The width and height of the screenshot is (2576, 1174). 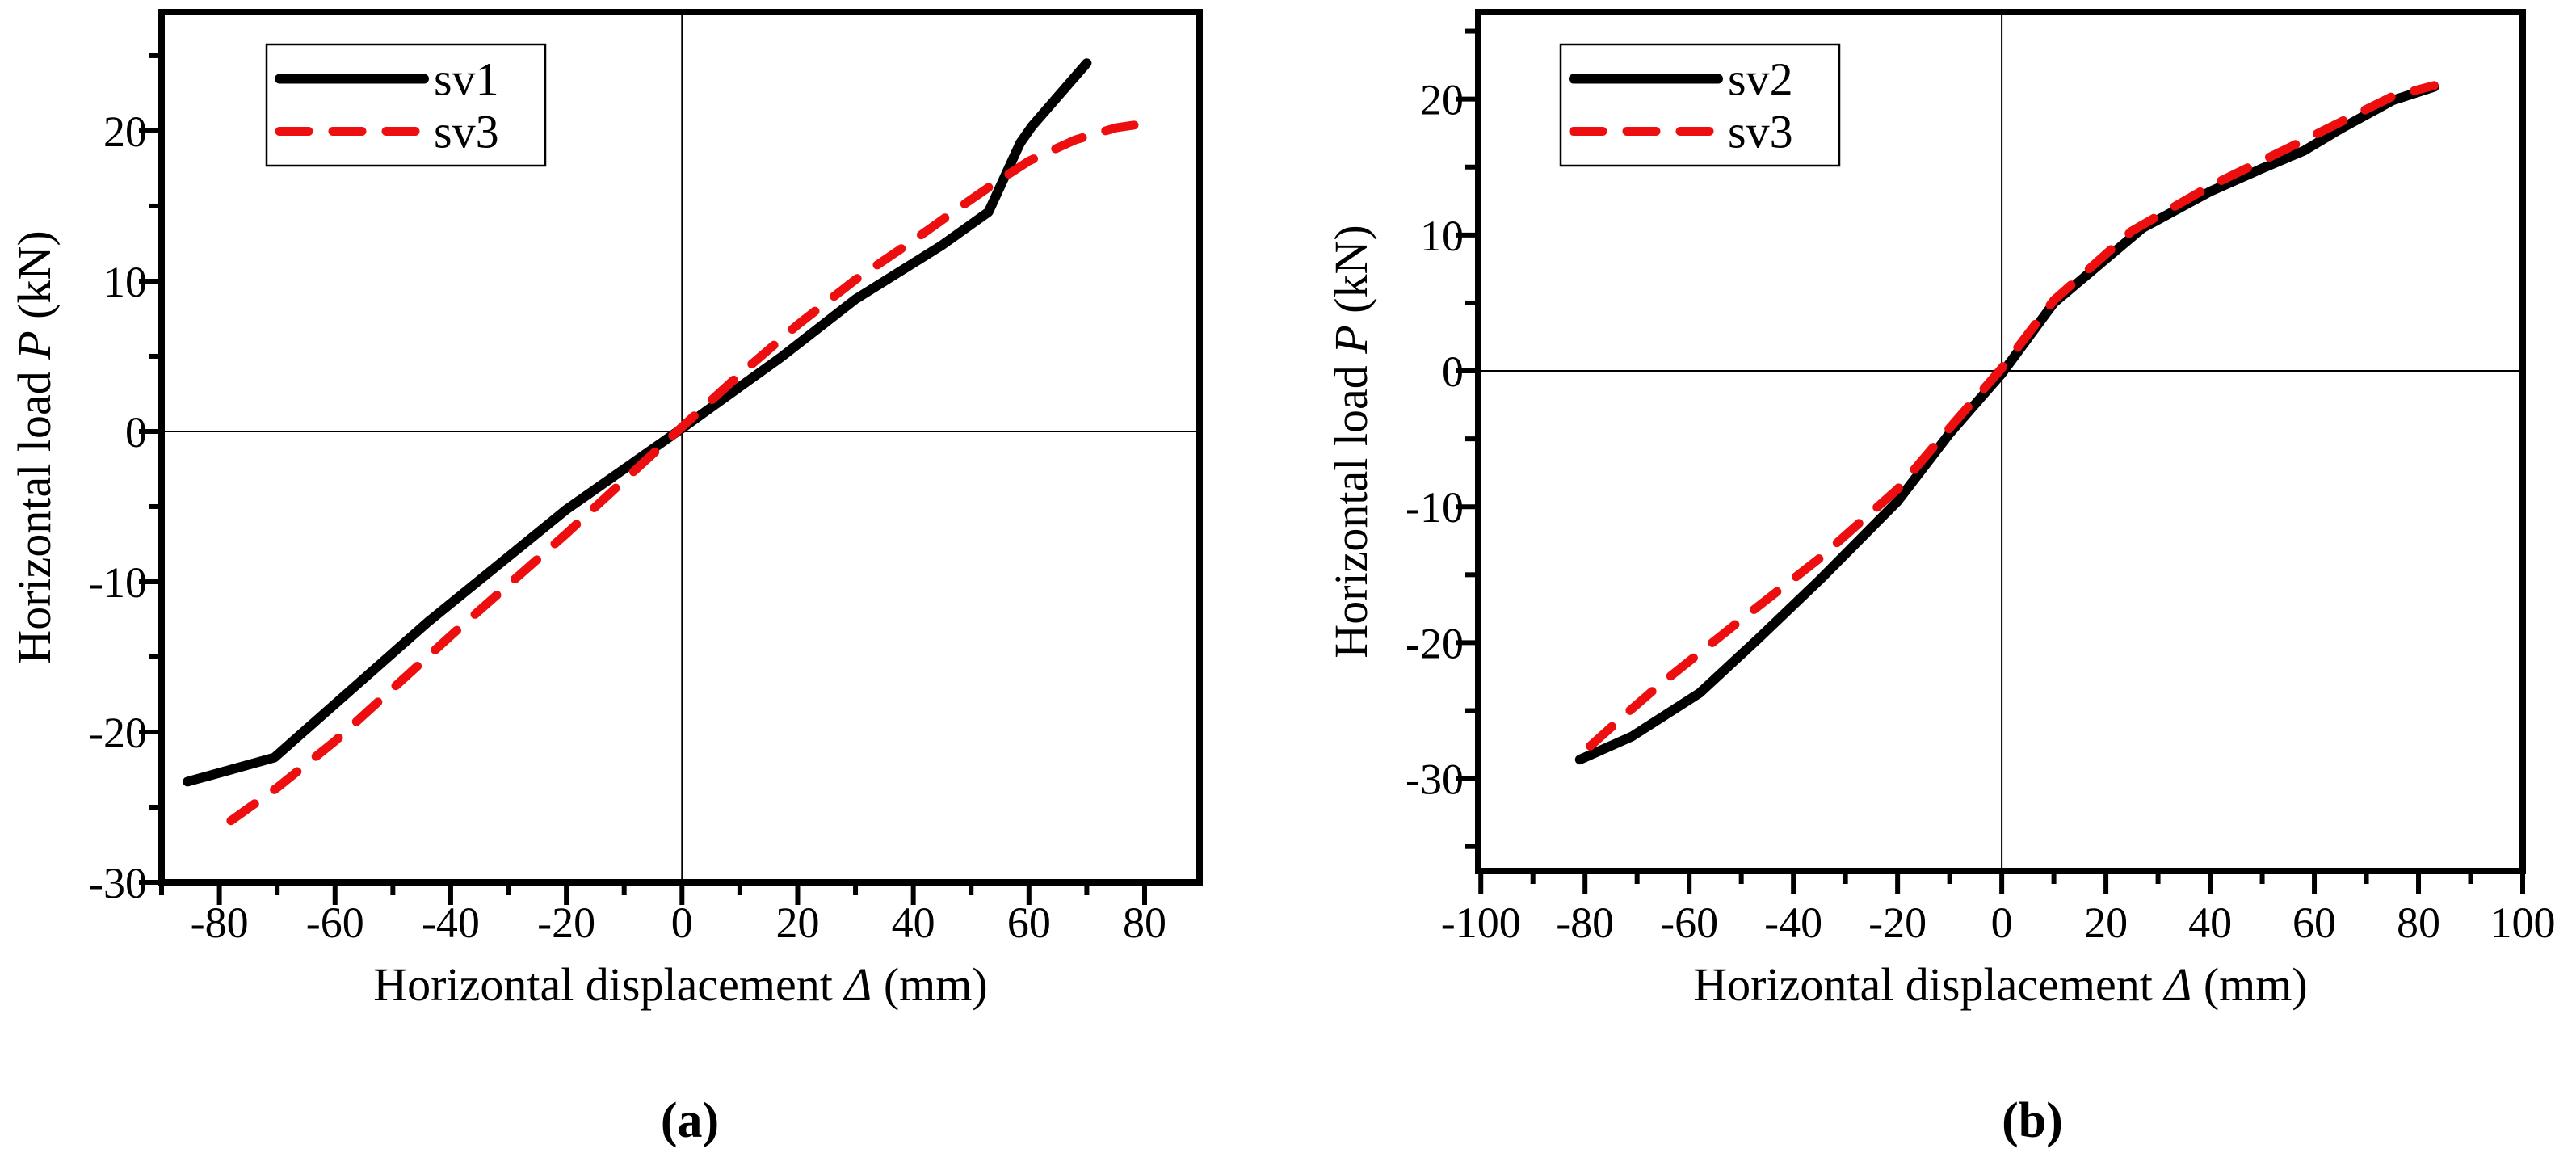 What do you see at coordinates (1481, 922) in the screenshot?
I see `x-tick-label: -100` at bounding box center [1481, 922].